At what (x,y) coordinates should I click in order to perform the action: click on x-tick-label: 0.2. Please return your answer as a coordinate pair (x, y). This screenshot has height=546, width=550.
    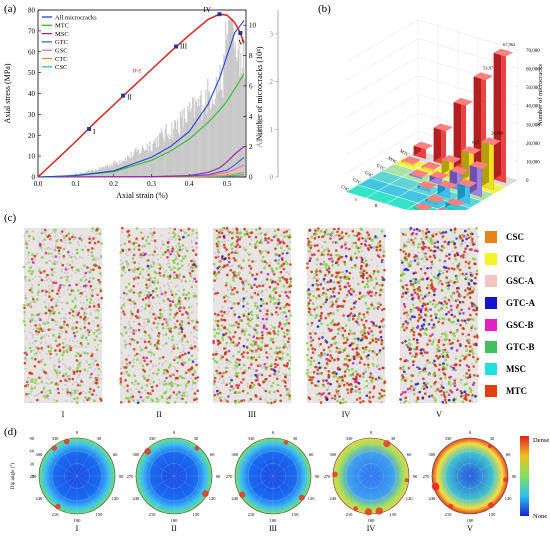
    Looking at the image, I should click on (113, 184).